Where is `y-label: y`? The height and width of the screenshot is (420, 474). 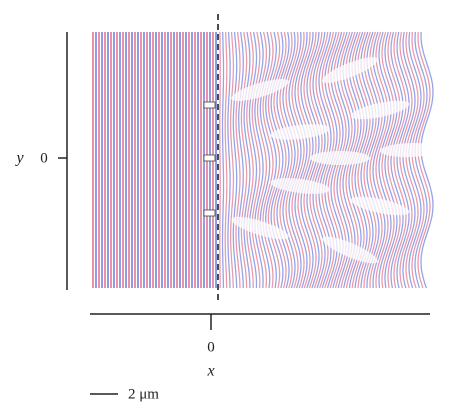 y-label: y is located at coordinates (19, 158).